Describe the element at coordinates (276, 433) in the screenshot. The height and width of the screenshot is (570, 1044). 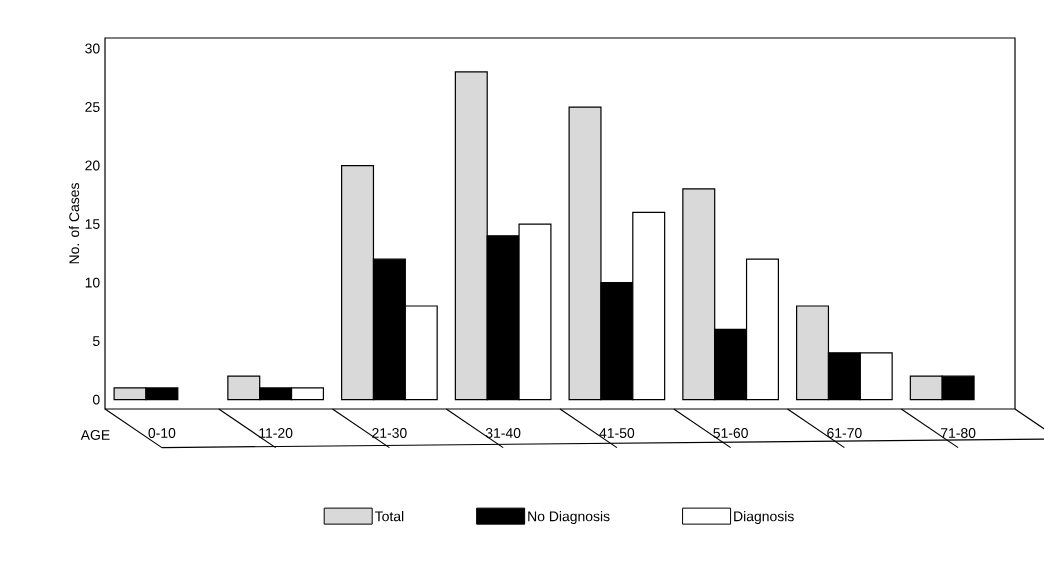
I see `x-tick-label: 11-20` at that location.